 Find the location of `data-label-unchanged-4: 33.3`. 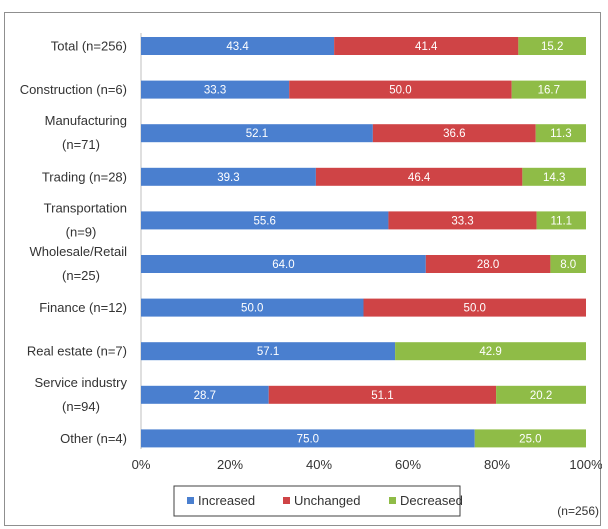

data-label-unchanged-4: 33.3 is located at coordinates (462, 221).